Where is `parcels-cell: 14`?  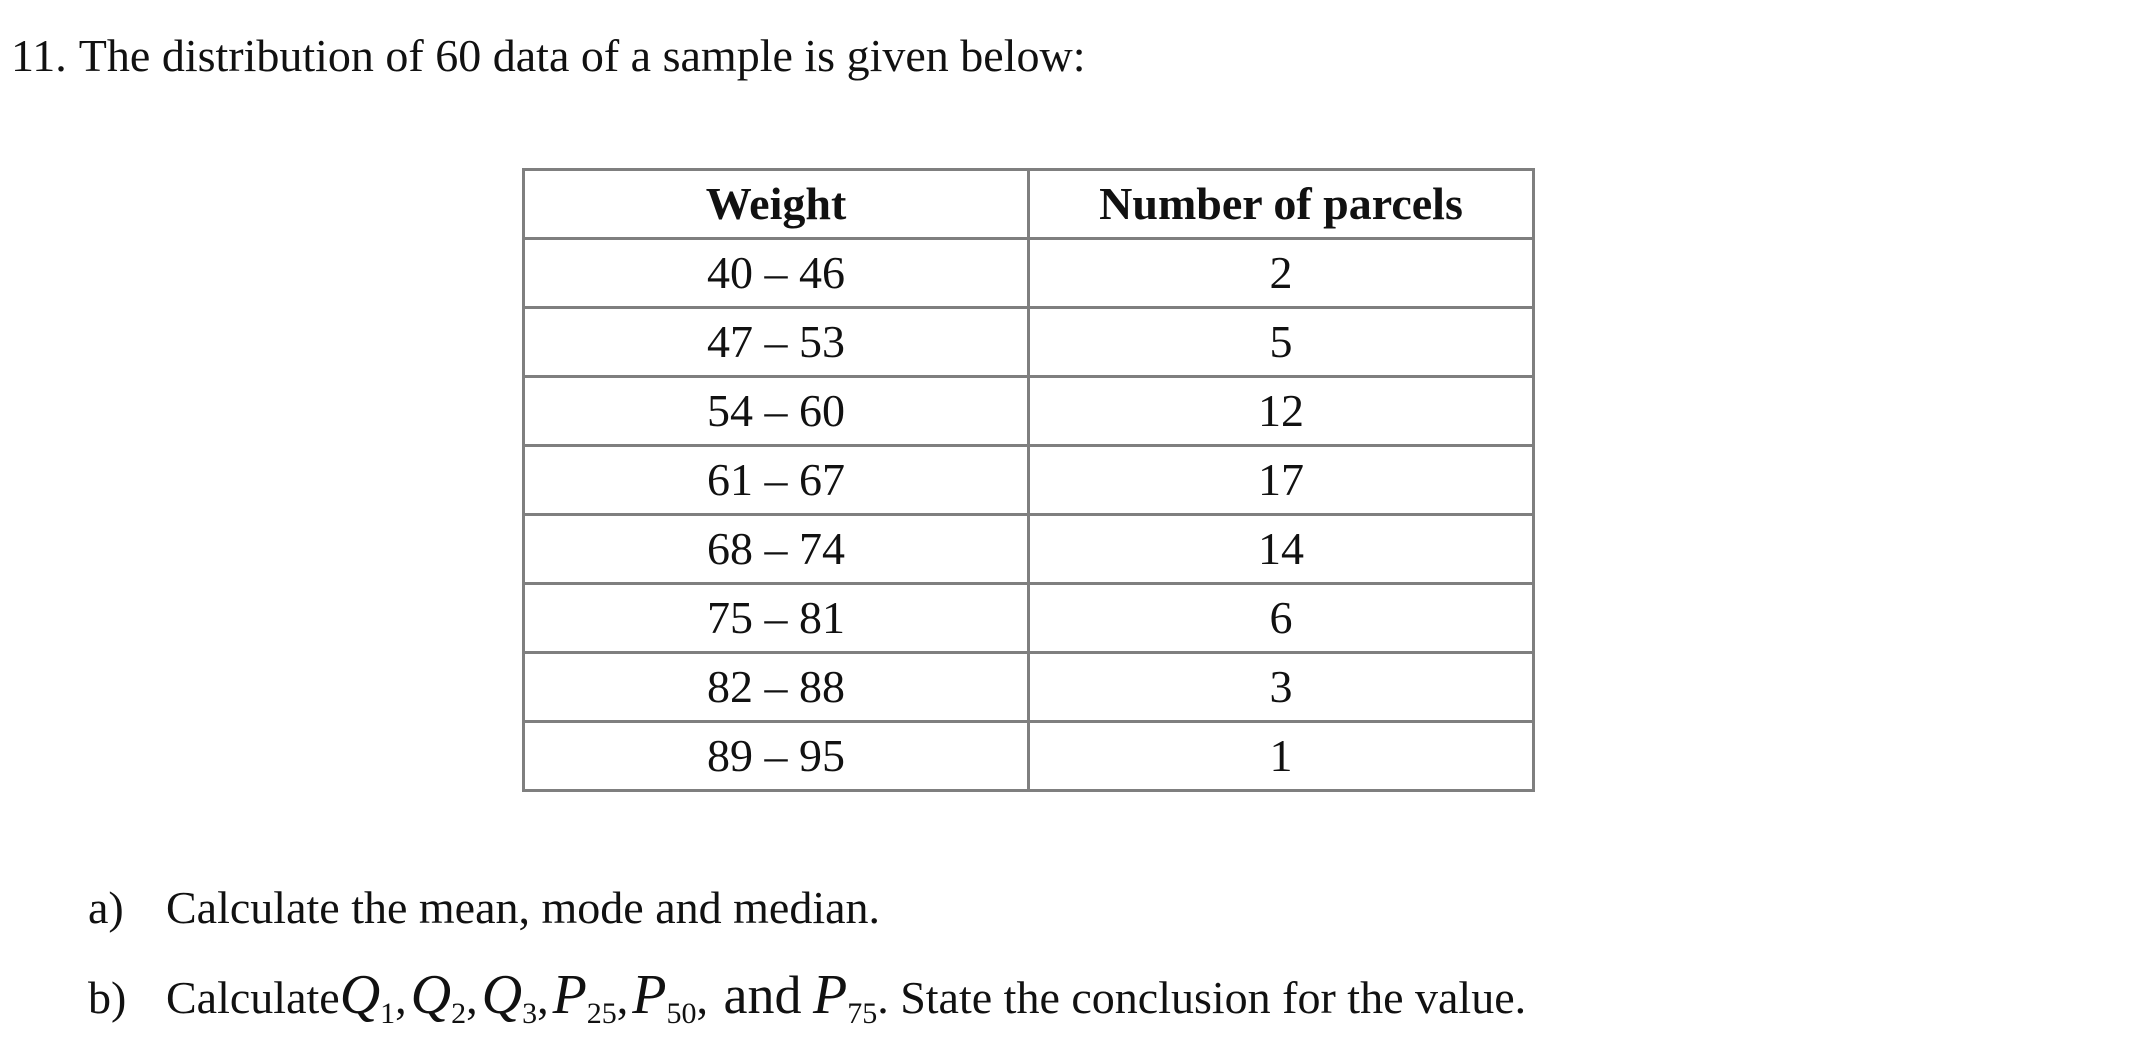 parcels-cell: 14 is located at coordinates (1281, 549).